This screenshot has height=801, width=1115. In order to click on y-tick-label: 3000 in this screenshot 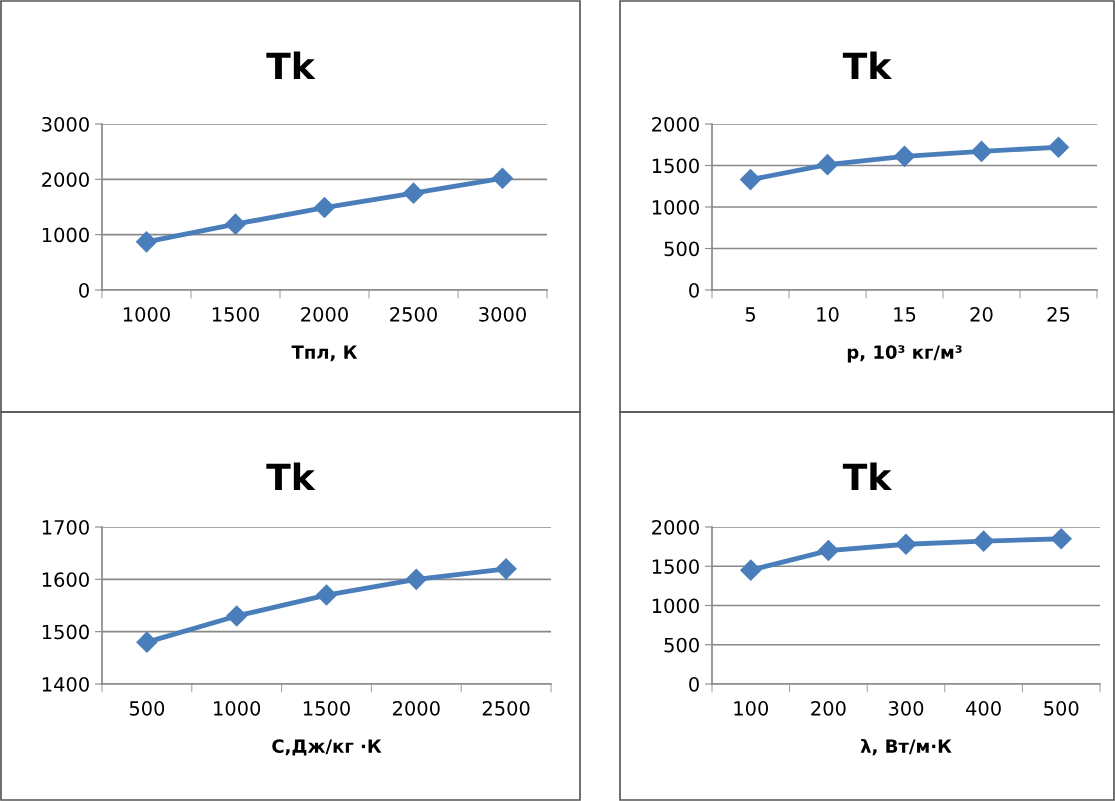, I will do `click(65, 124)`.